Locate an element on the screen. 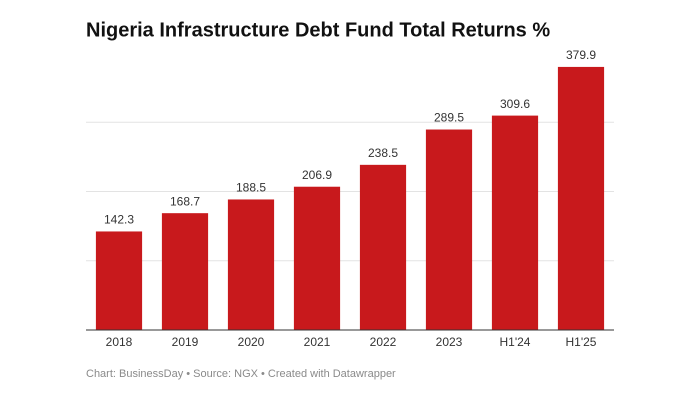 Image resolution: width=700 pixels, height=400 pixels. value-label: 289.5 is located at coordinates (449, 118).